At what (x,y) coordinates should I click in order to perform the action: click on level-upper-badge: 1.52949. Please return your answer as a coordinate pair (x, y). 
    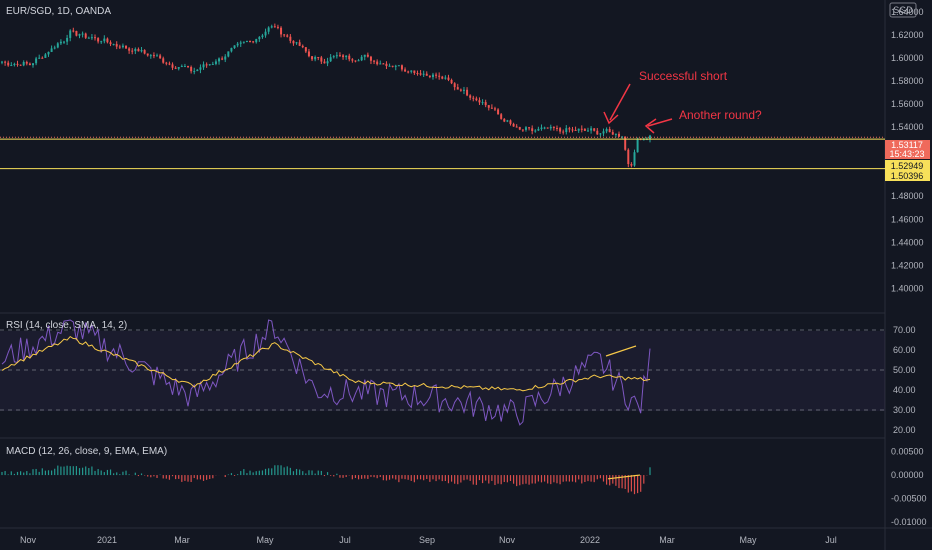
    Looking at the image, I should click on (907, 165).